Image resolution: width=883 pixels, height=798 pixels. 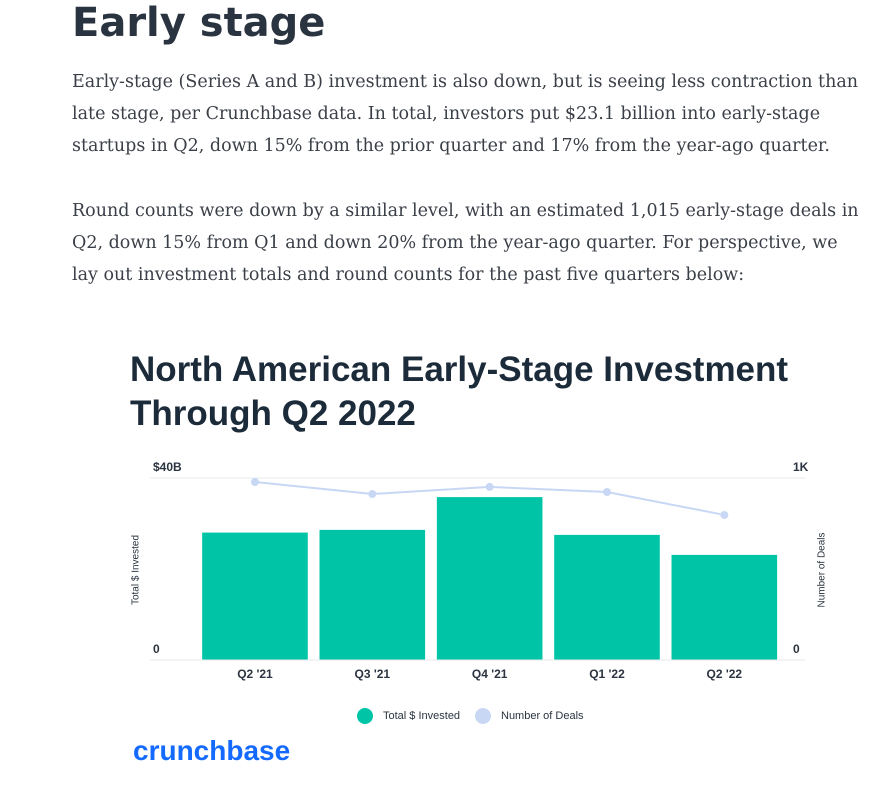 What do you see at coordinates (822, 569) in the screenshot?
I see `y2-axis-title: Number of Deals` at bounding box center [822, 569].